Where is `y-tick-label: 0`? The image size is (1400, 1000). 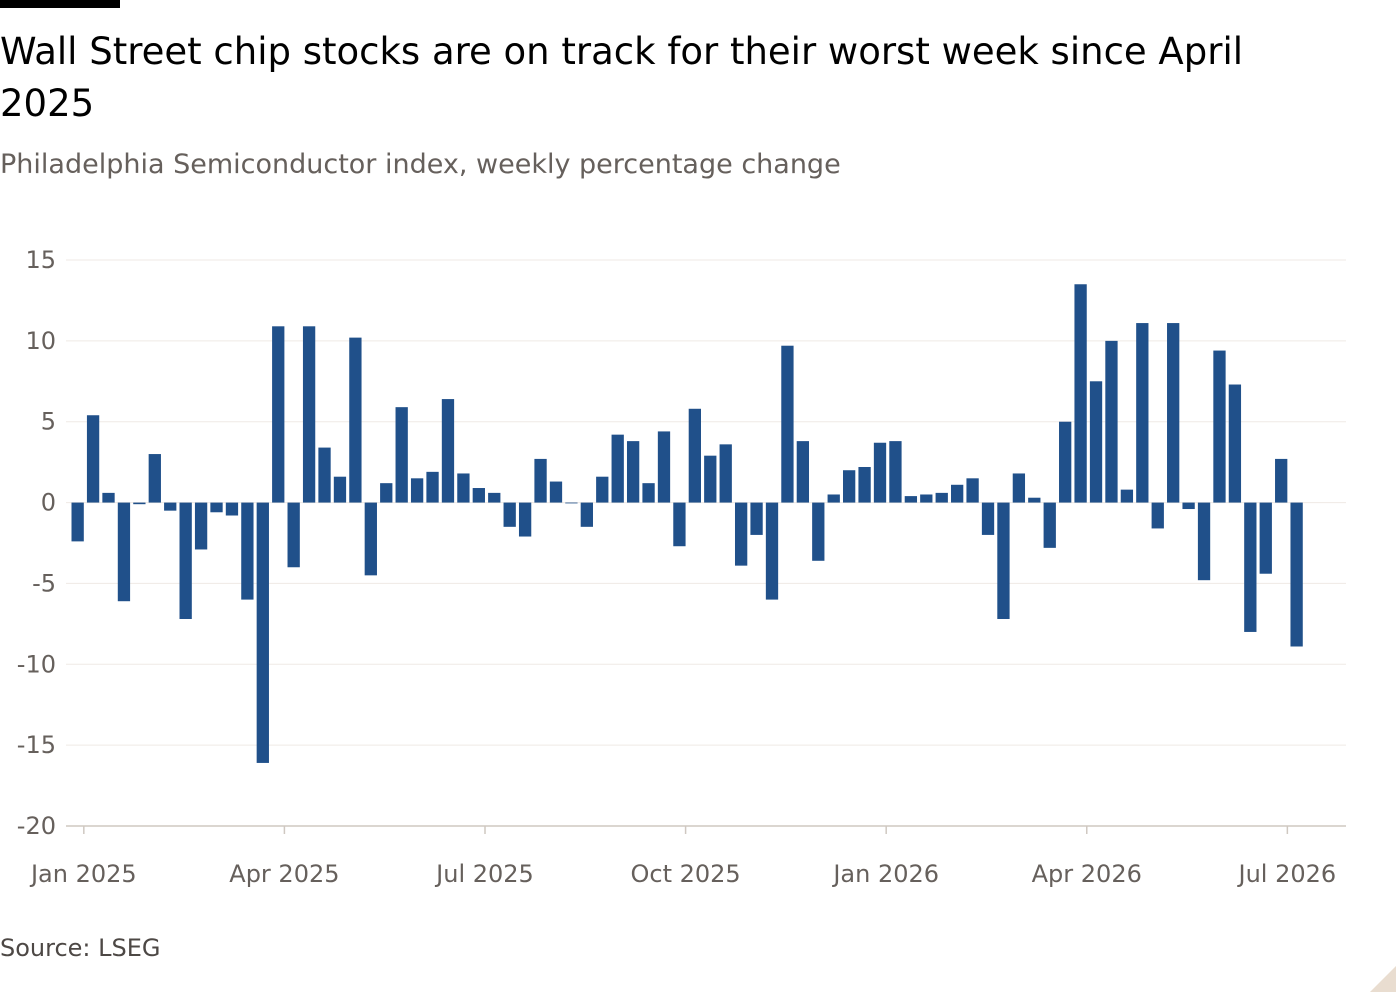 y-tick-label: 0 is located at coordinates (48, 503).